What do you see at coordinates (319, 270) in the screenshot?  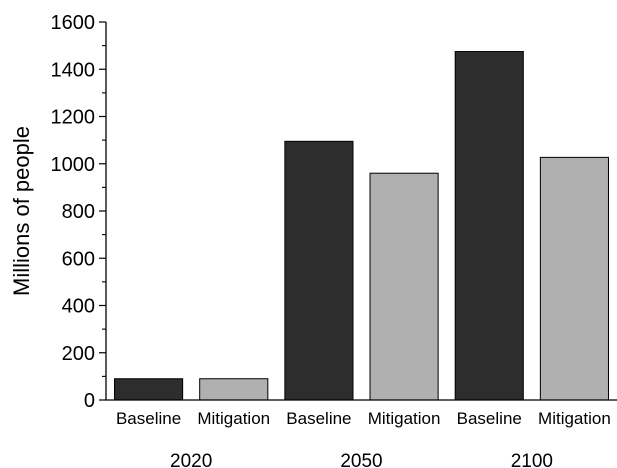 I see `bar-2050-baseline` at bounding box center [319, 270].